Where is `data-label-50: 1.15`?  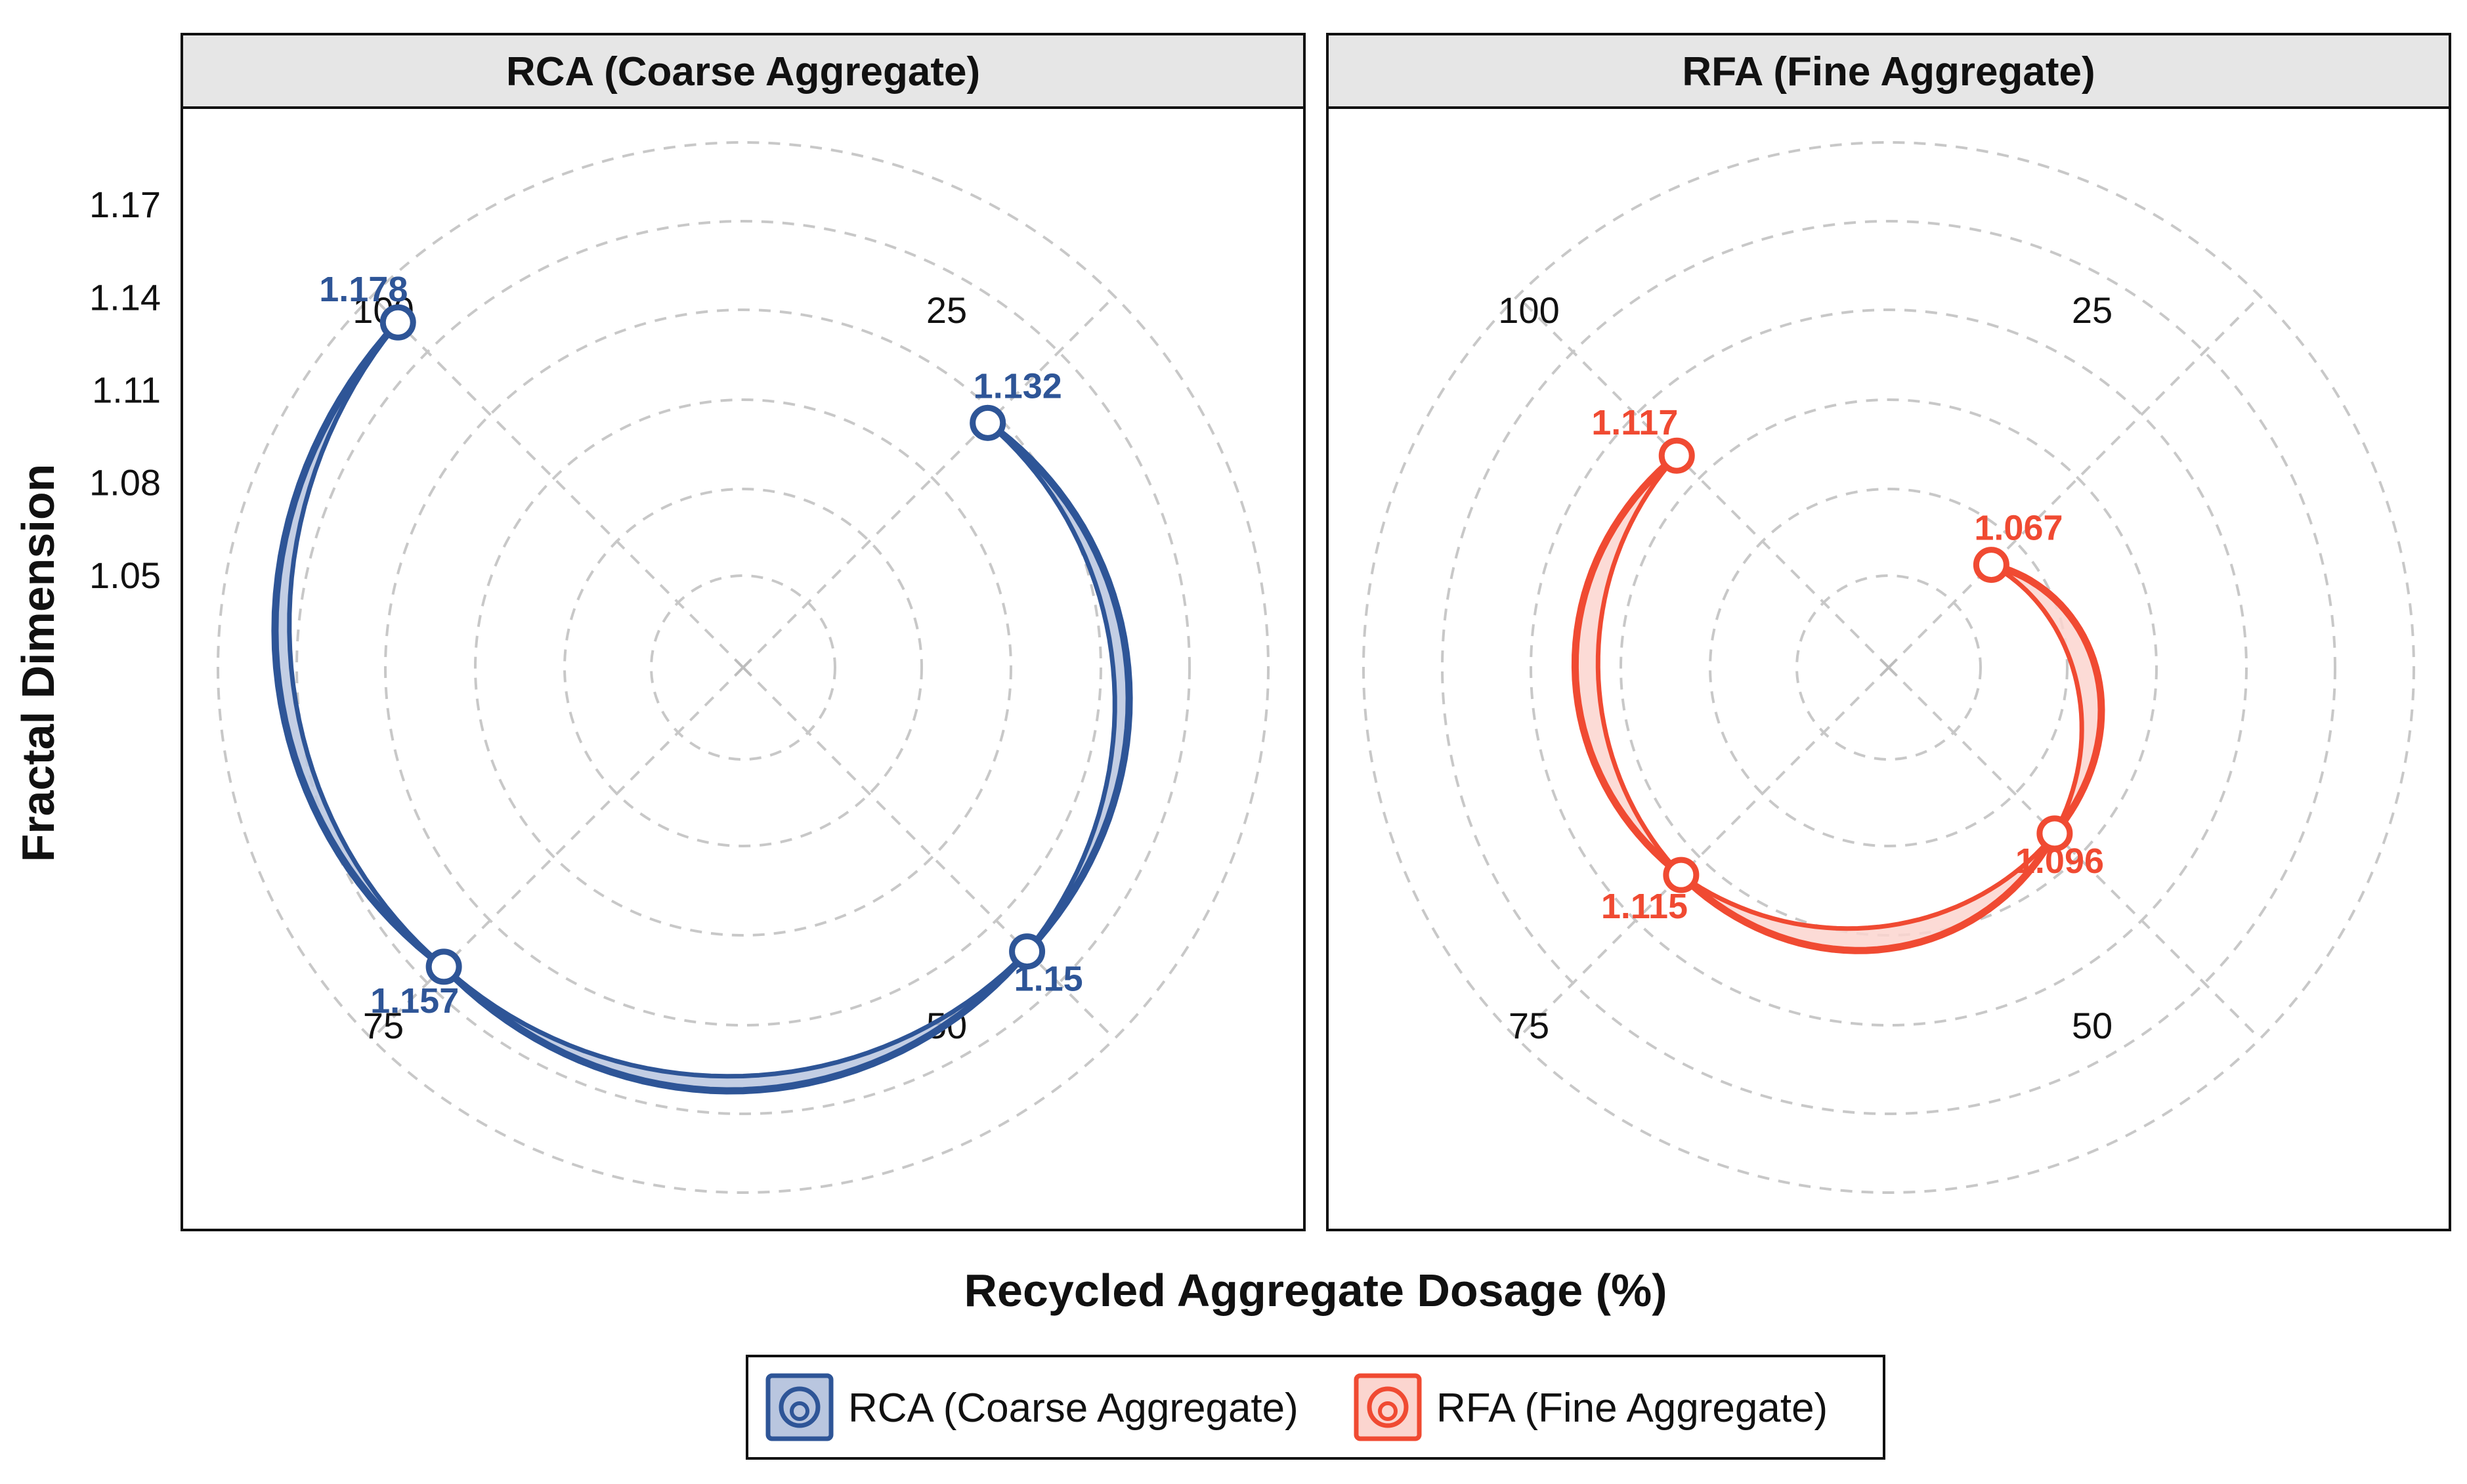 data-label-50: 1.15 is located at coordinates (1048, 980).